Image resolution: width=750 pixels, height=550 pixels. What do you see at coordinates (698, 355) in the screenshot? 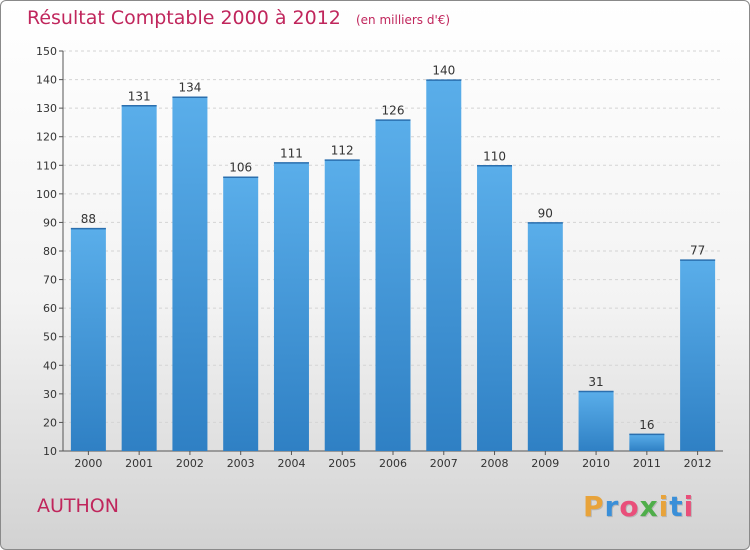
I see `bar-2012` at bounding box center [698, 355].